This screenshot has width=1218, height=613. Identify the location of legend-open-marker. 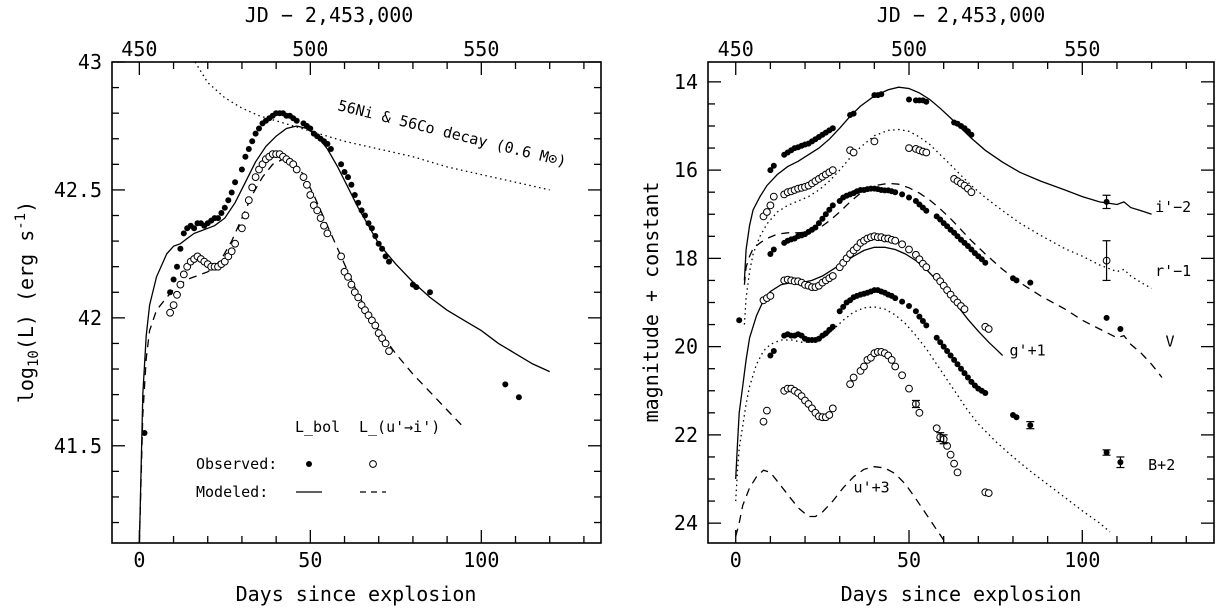
(373, 464).